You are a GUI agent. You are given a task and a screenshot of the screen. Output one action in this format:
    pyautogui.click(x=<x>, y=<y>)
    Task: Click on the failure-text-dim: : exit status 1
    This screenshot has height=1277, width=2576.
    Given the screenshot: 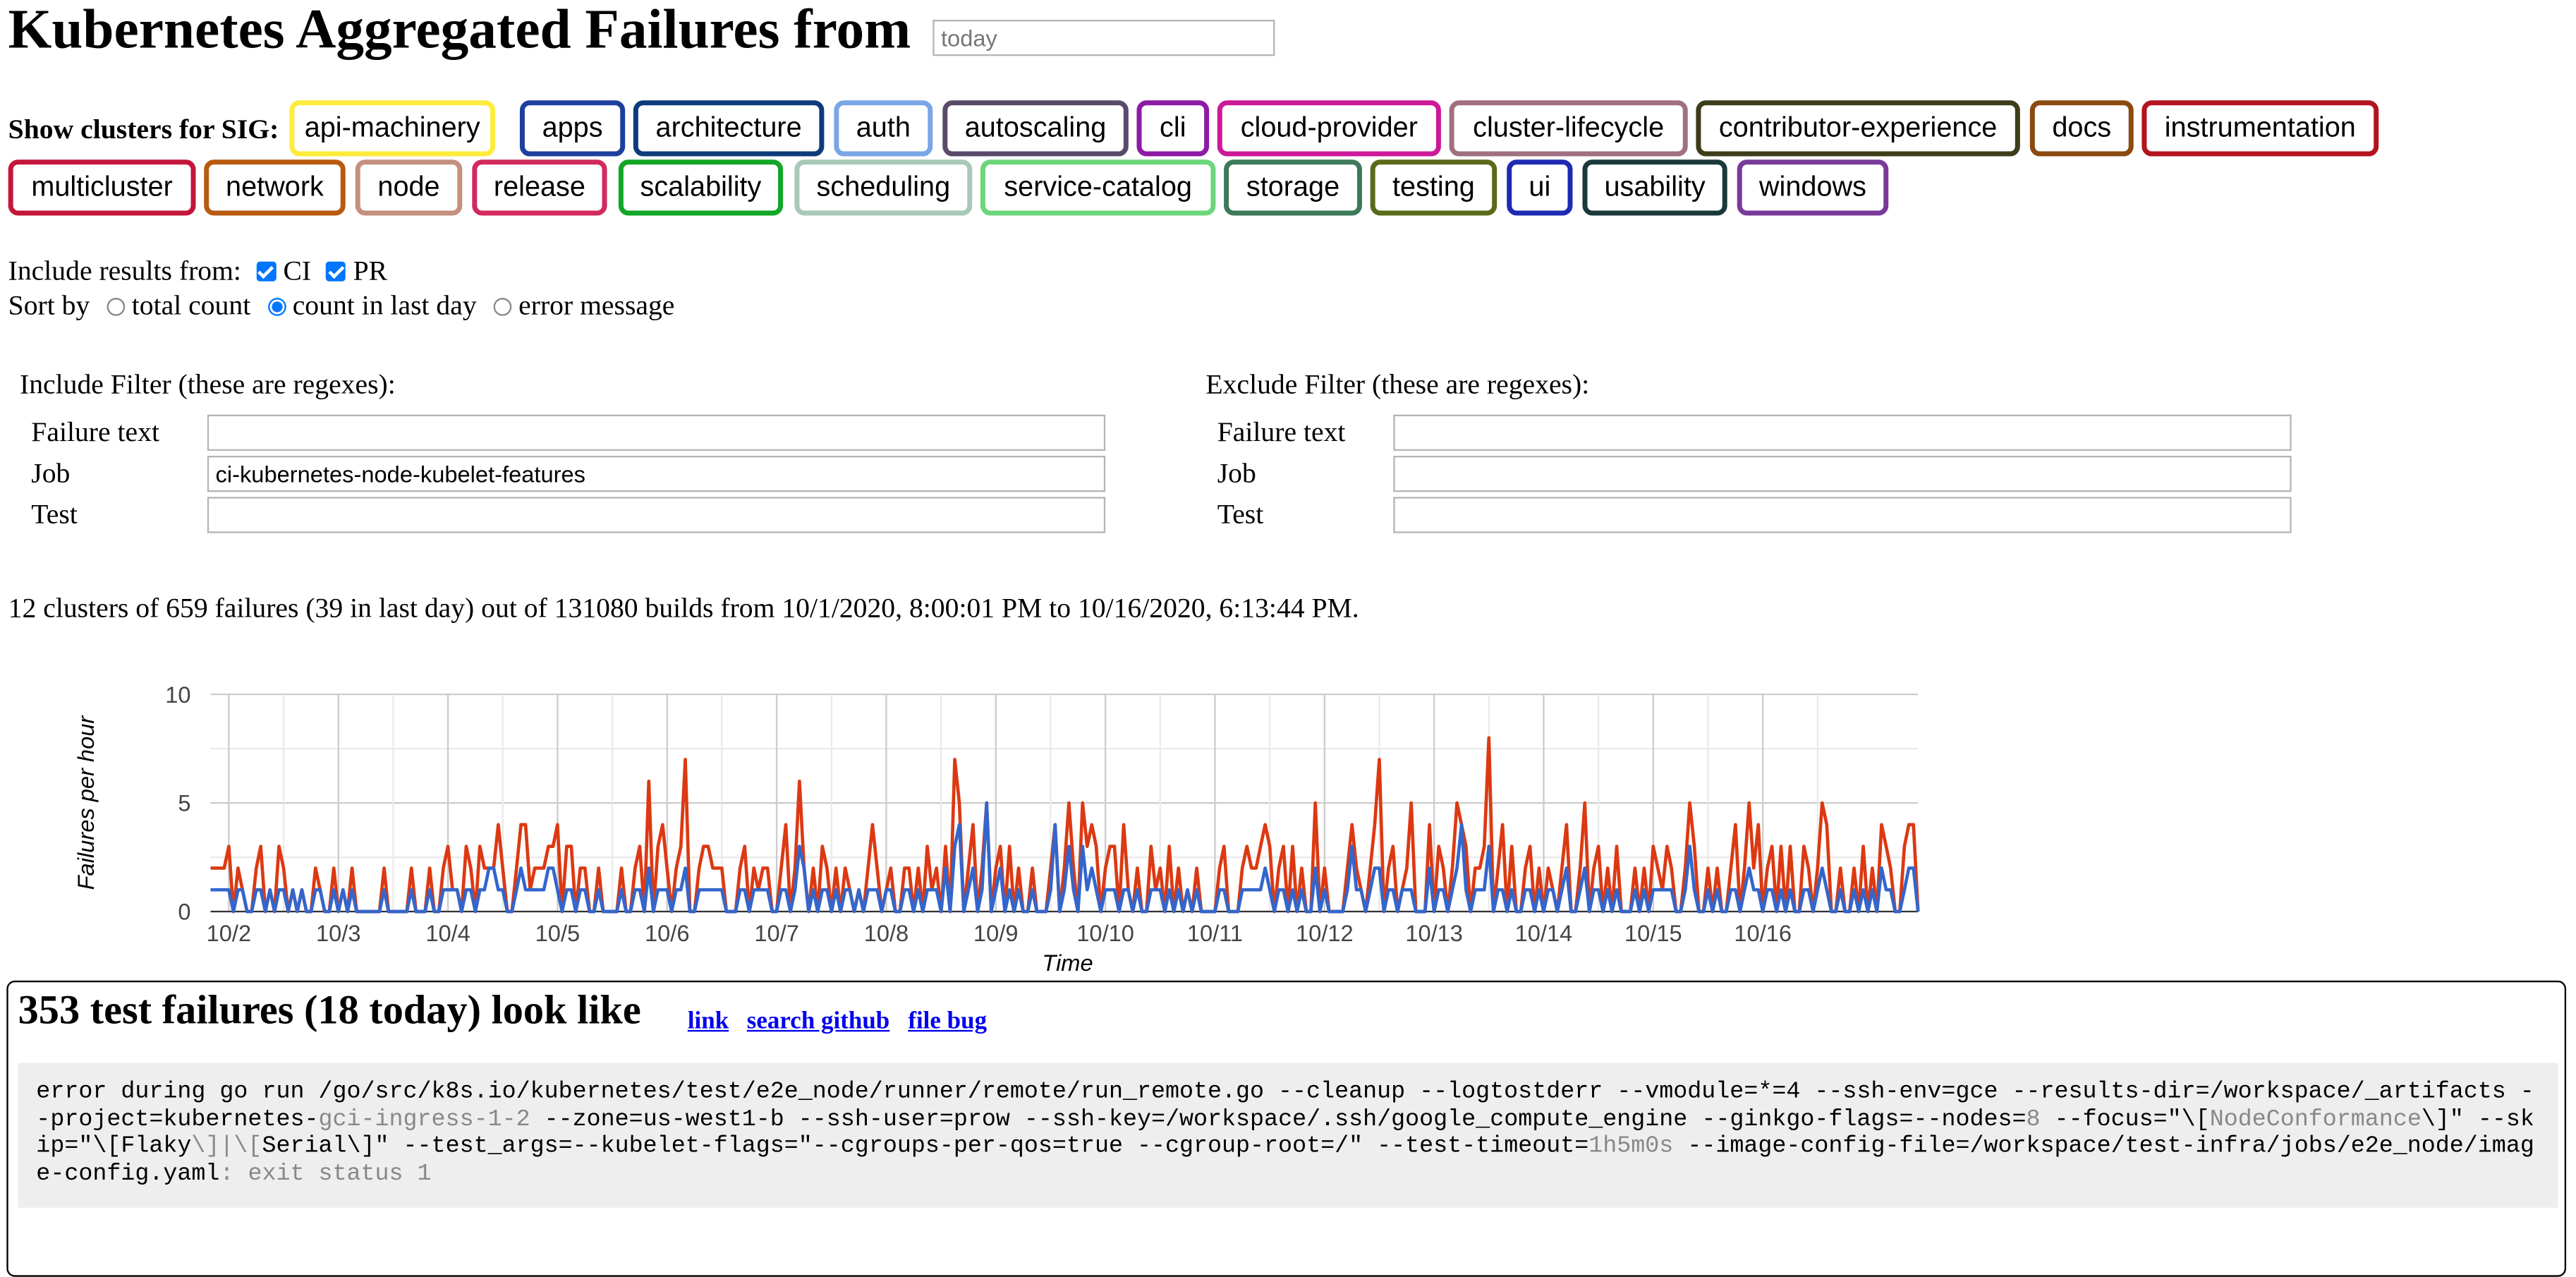 What is the action you would take?
    pyautogui.click(x=325, y=1174)
    